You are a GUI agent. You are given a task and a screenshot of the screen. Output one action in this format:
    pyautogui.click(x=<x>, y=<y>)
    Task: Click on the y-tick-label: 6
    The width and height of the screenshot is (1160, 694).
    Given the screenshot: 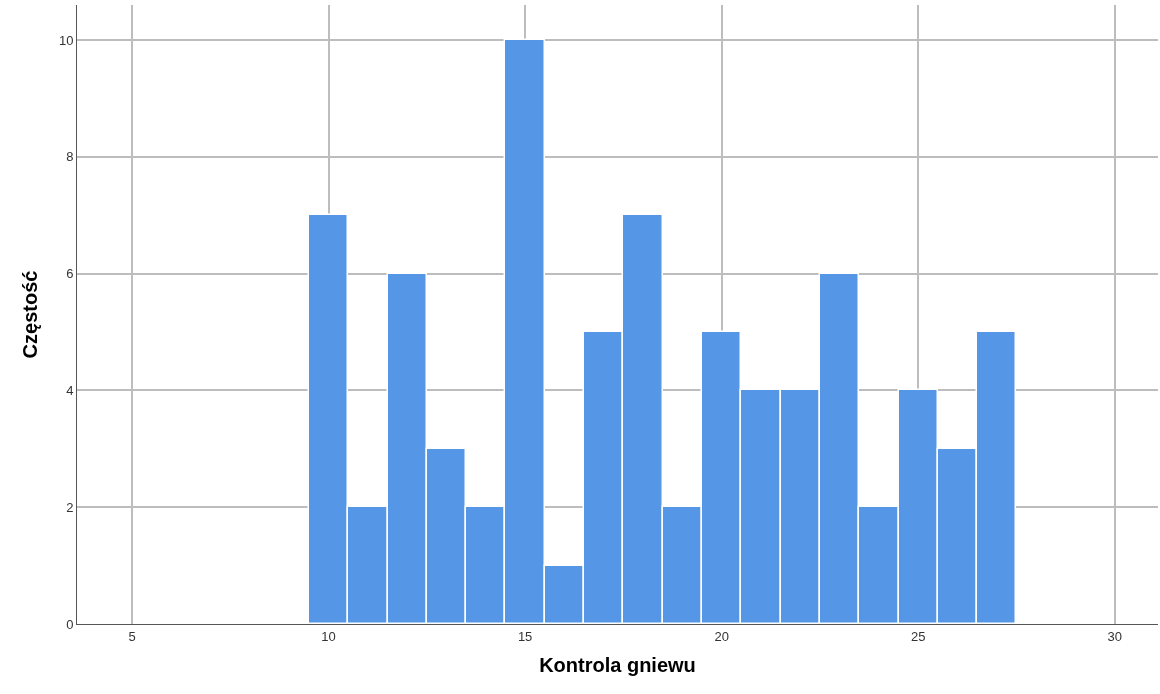 What is the action you would take?
    pyautogui.click(x=70, y=274)
    